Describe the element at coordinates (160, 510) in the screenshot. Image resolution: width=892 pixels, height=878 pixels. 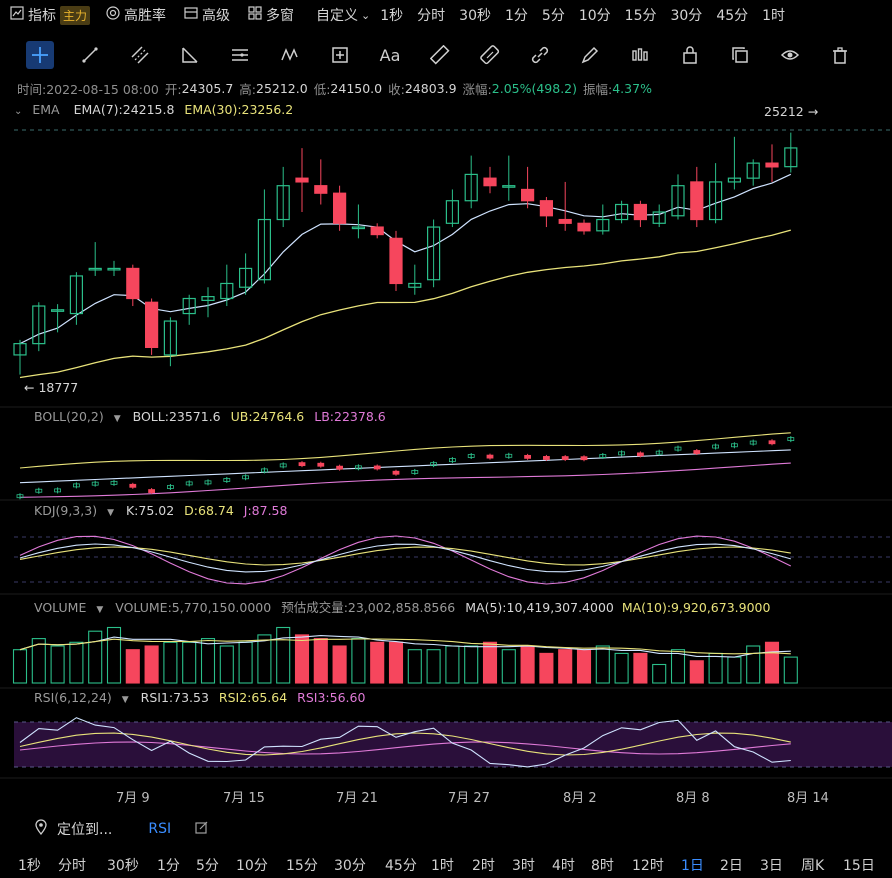
I see `kdj-legend: KDJ(9,3,3) ▼ K:75.02 D:68.74 J:87.58` at that location.